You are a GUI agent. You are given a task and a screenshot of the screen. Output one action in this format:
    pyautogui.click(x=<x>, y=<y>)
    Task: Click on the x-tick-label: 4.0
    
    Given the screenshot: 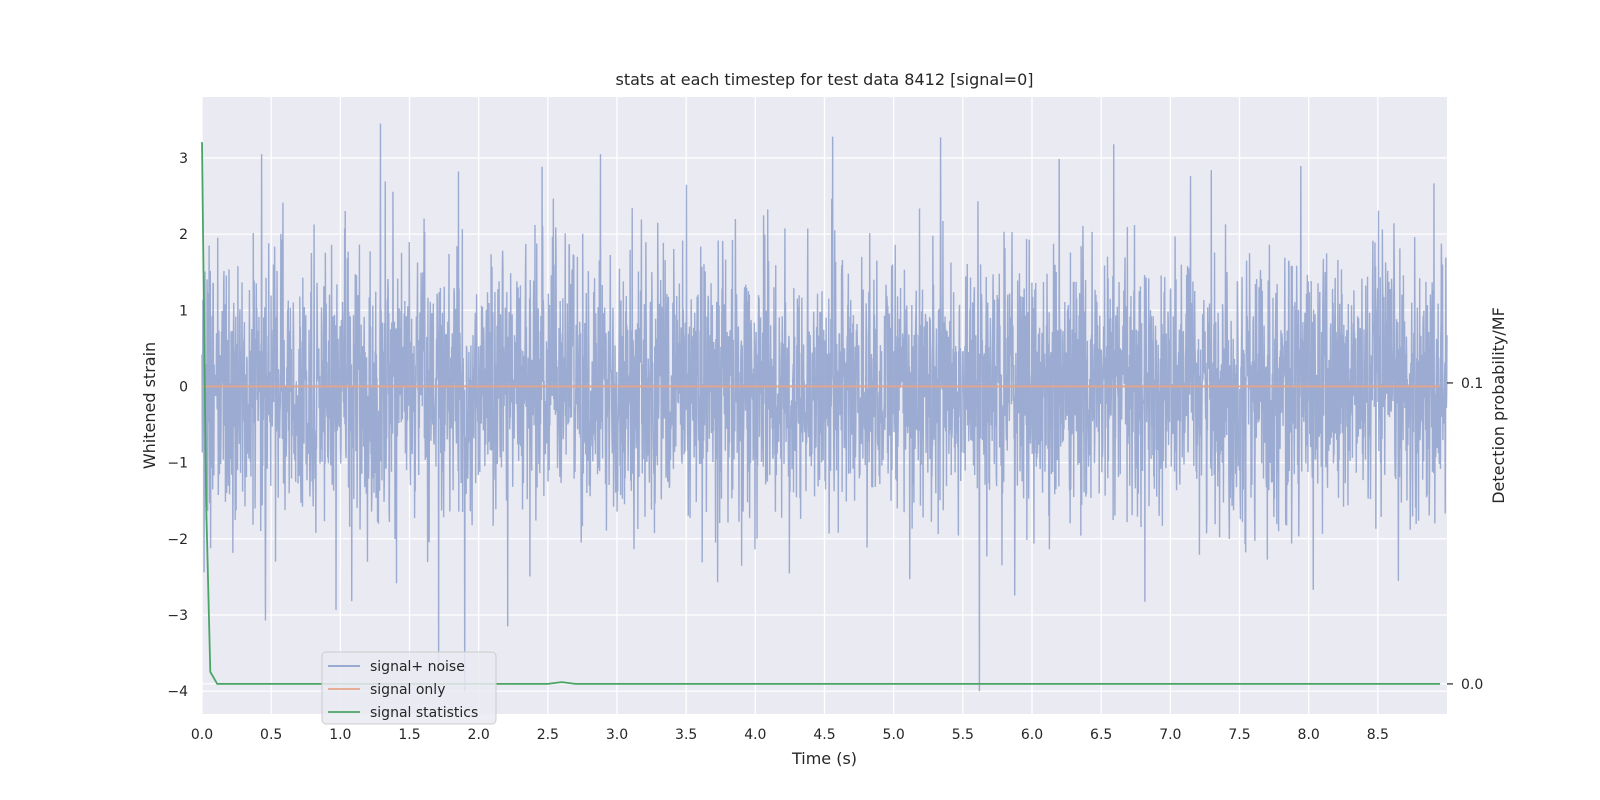 What is the action you would take?
    pyautogui.click(x=755, y=735)
    